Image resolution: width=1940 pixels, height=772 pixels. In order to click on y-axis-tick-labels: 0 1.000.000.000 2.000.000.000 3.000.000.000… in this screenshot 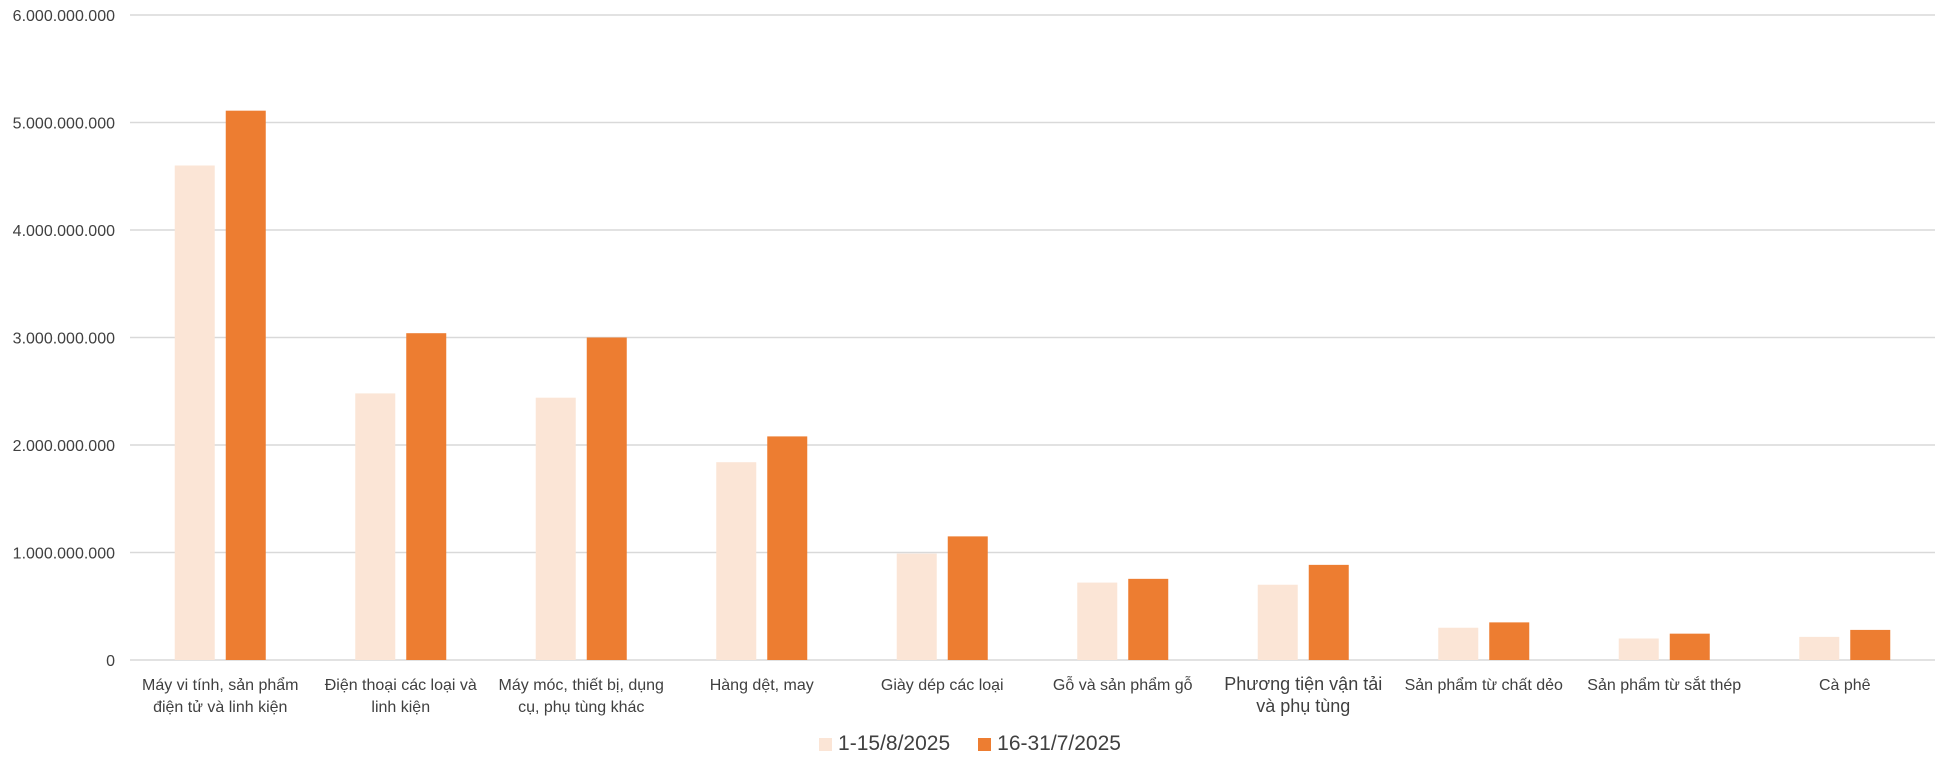, I will do `click(64, 339)`.